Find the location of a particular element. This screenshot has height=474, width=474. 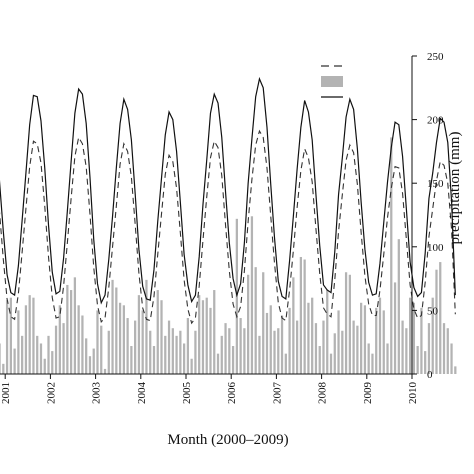

x-tick-label: 2002 is located at coordinates (51, 393).